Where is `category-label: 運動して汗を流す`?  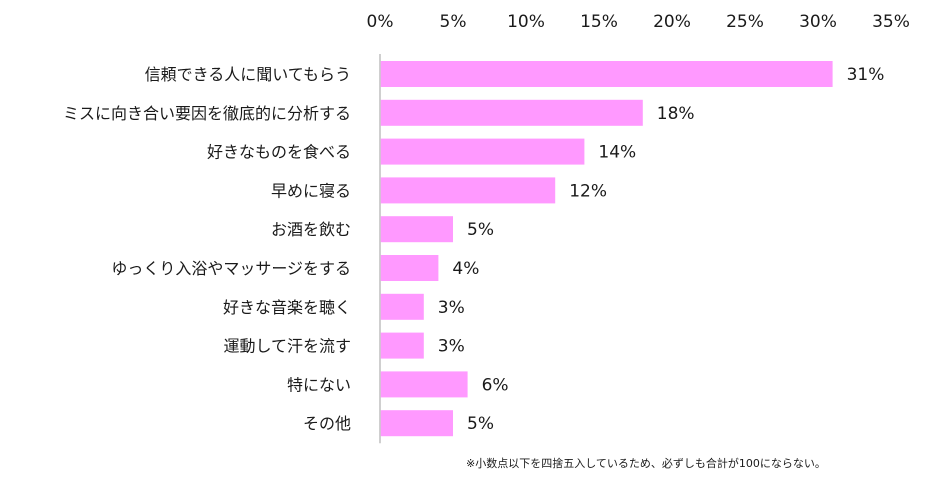 category-label: 運動して汗を流す is located at coordinates (287, 346).